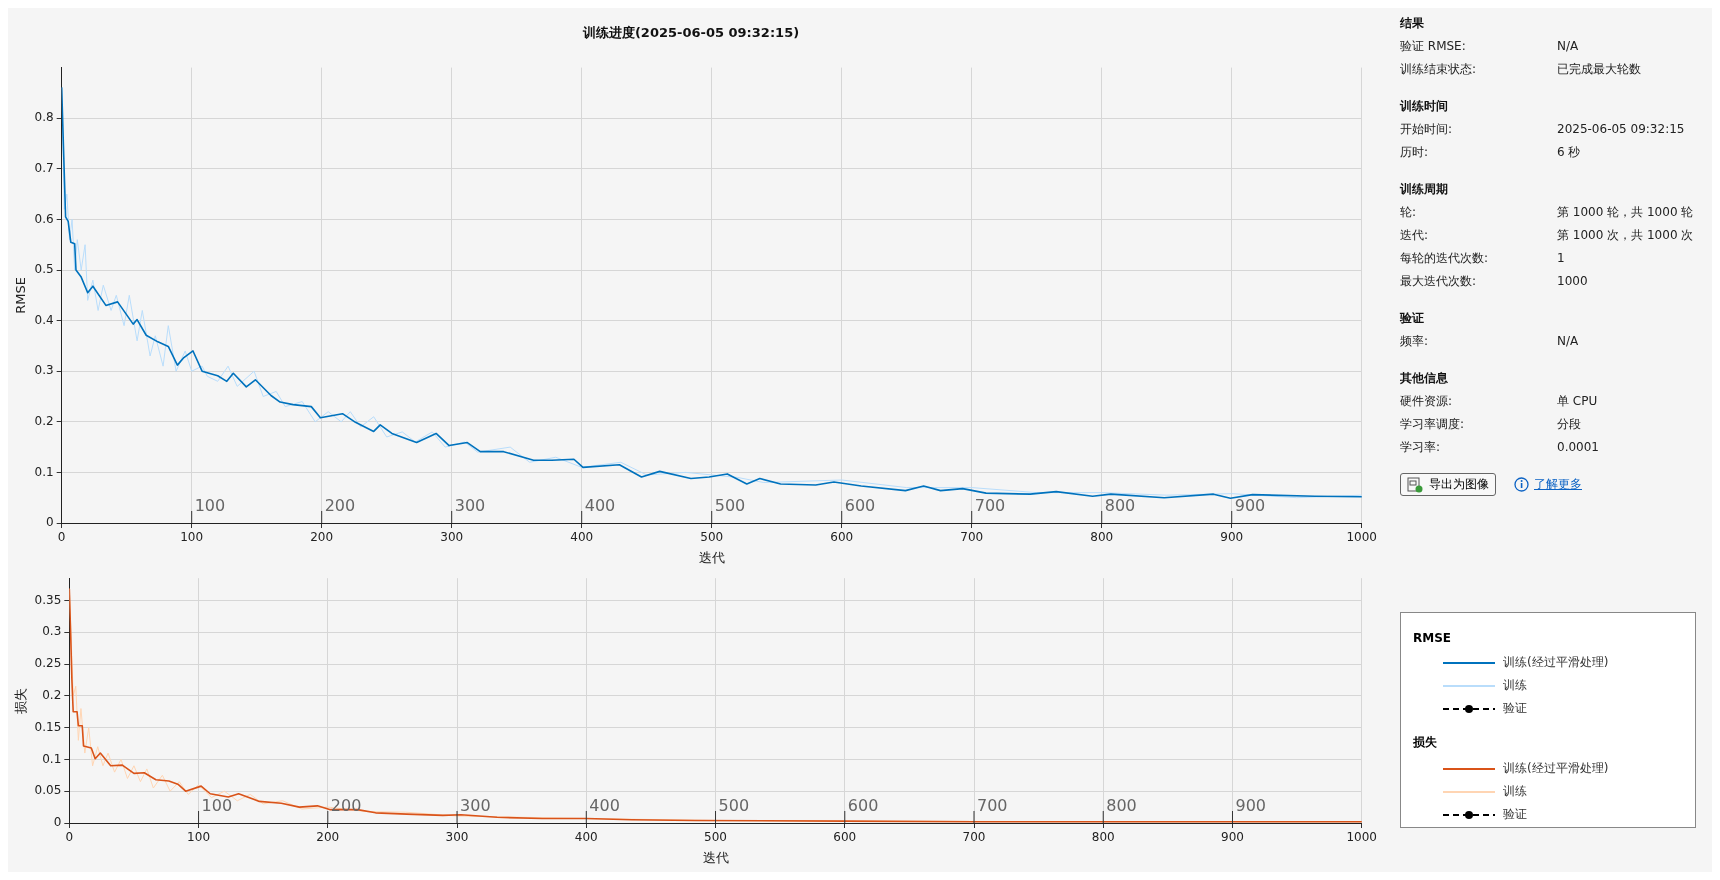  What do you see at coordinates (1569, 152) in the screenshot?
I see `text: 6 秒` at bounding box center [1569, 152].